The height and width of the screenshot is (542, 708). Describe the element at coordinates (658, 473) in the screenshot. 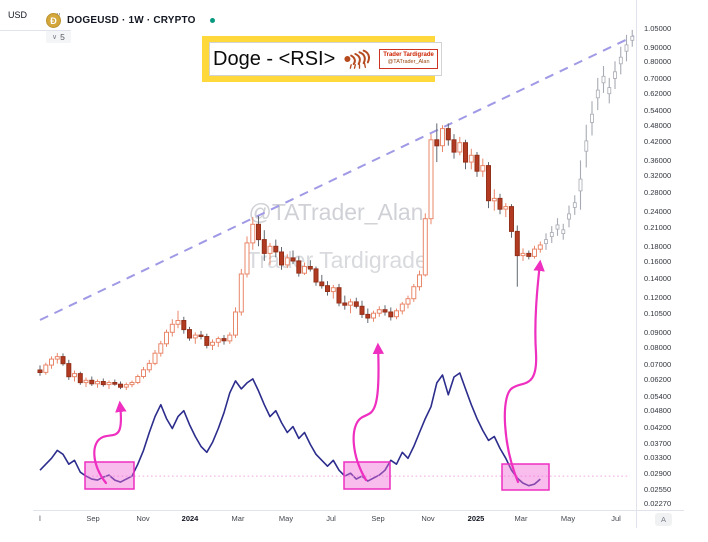

I see `price-axis-label: 0.02900` at that location.